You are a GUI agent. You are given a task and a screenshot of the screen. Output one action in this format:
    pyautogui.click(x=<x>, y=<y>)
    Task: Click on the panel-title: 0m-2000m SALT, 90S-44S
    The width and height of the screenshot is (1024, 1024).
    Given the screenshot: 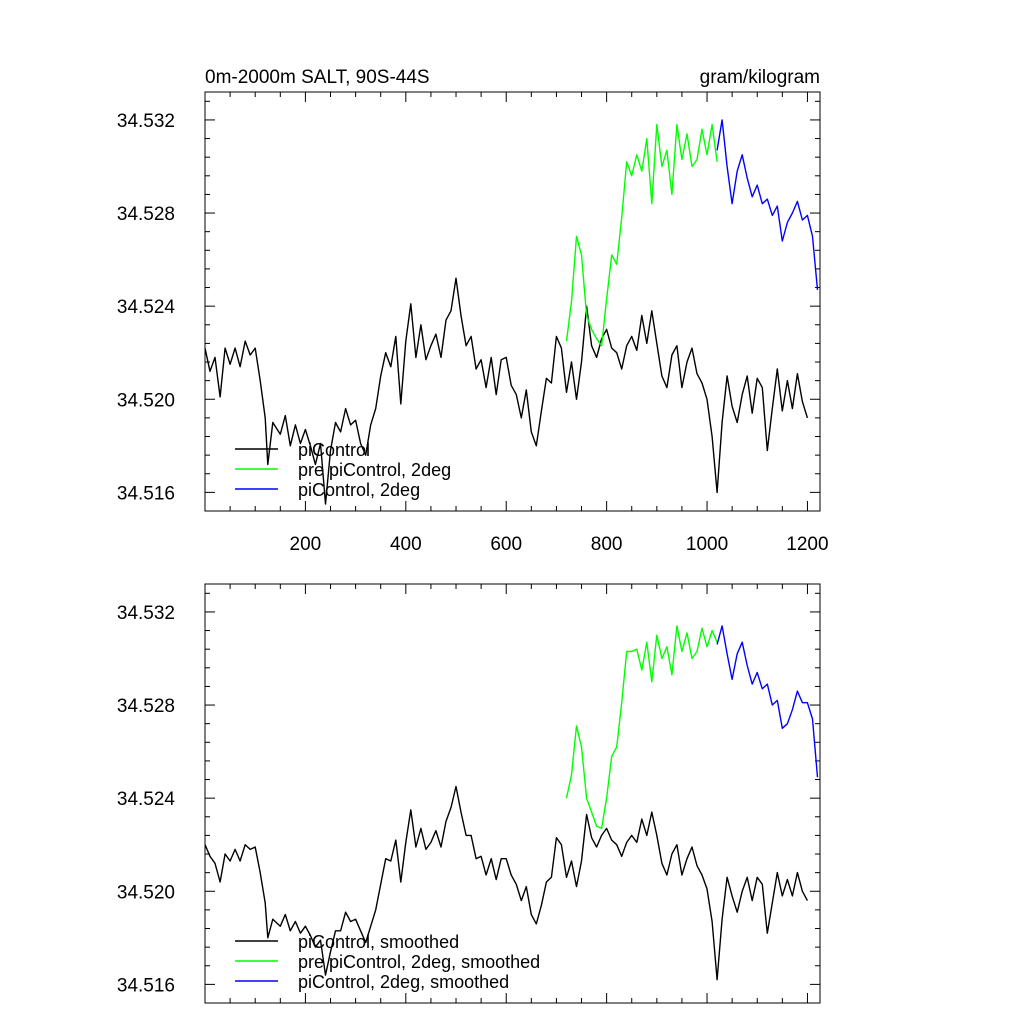 What is the action you would take?
    pyautogui.click(x=317, y=77)
    